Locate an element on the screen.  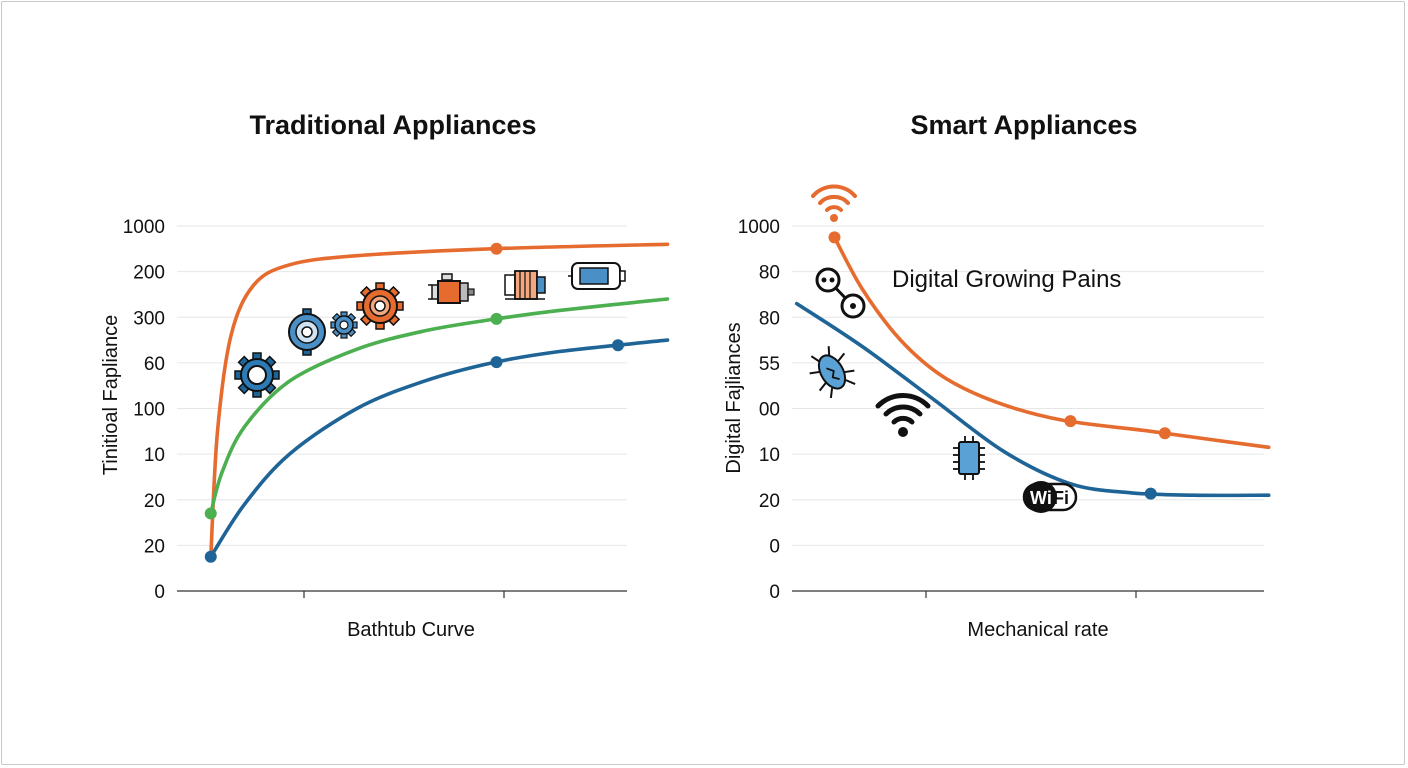
chart-title: Traditional Appliances is located at coordinates (392, 125).